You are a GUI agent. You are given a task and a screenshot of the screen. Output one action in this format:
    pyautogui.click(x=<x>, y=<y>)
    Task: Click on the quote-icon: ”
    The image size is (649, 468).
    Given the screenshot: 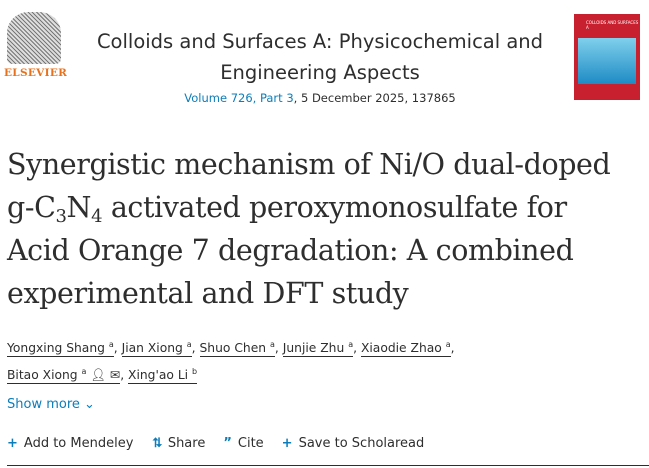 What is the action you would take?
    pyautogui.click(x=227, y=443)
    